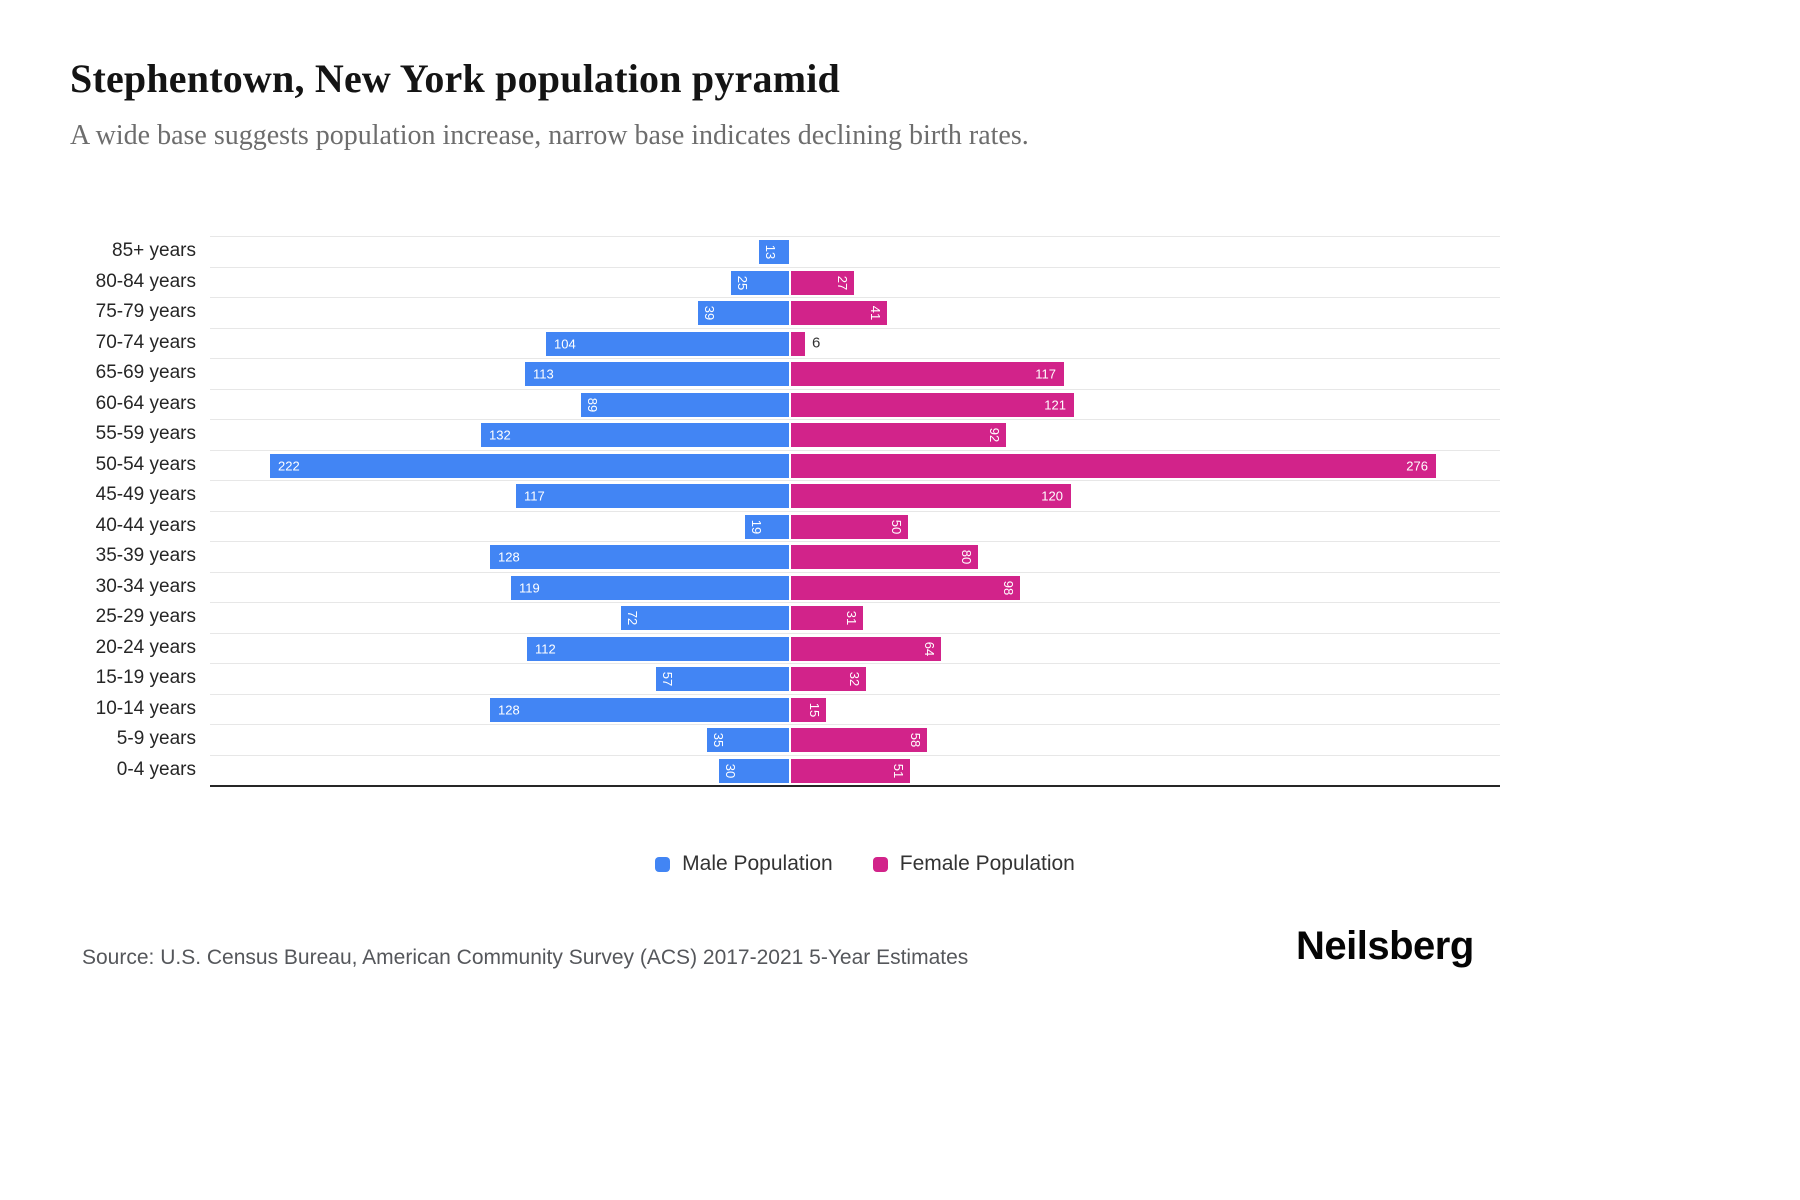 The image size is (1800, 1200). What do you see at coordinates (529, 587) in the screenshot?
I see `bar-value-label: 119` at bounding box center [529, 587].